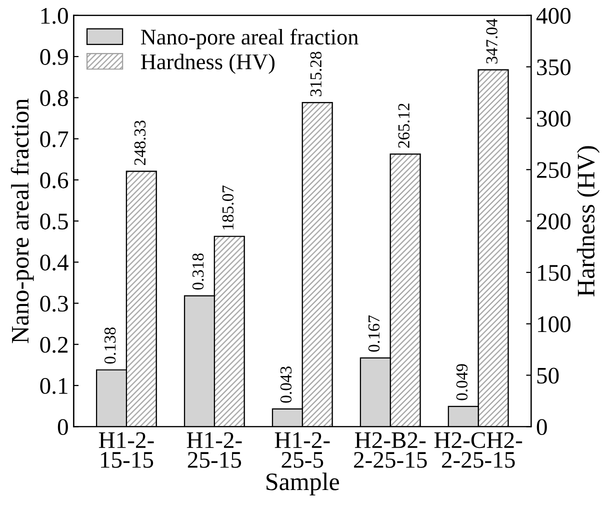  I want to click on y-tick-label: 0.7, so click(54, 139).